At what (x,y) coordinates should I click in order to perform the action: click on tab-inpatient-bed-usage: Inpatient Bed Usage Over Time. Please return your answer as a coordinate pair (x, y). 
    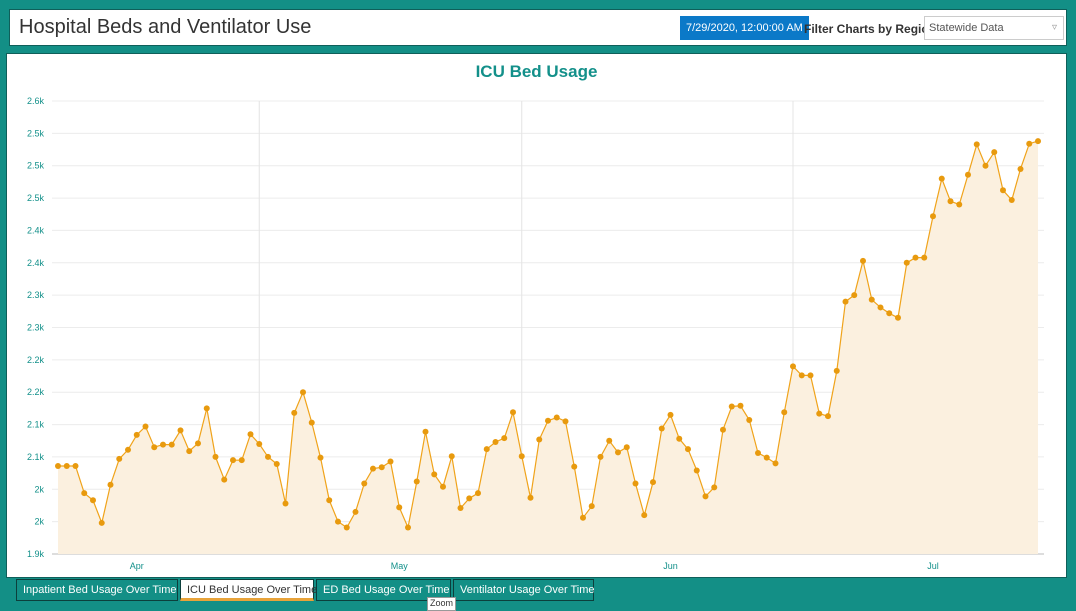
    Looking at the image, I should click on (97, 590).